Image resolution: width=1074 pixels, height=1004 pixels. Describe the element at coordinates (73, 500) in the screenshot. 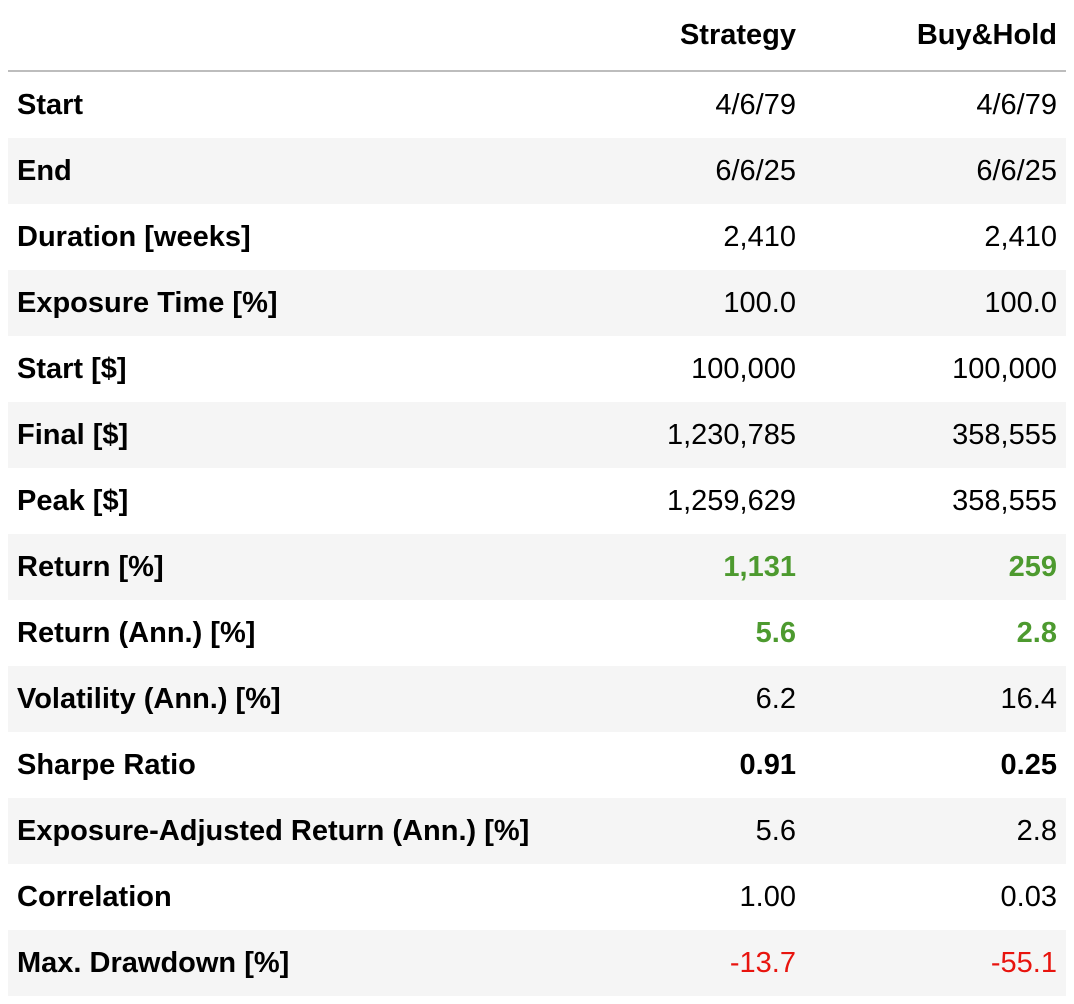

I see `row-label: Peak [$]` at that location.